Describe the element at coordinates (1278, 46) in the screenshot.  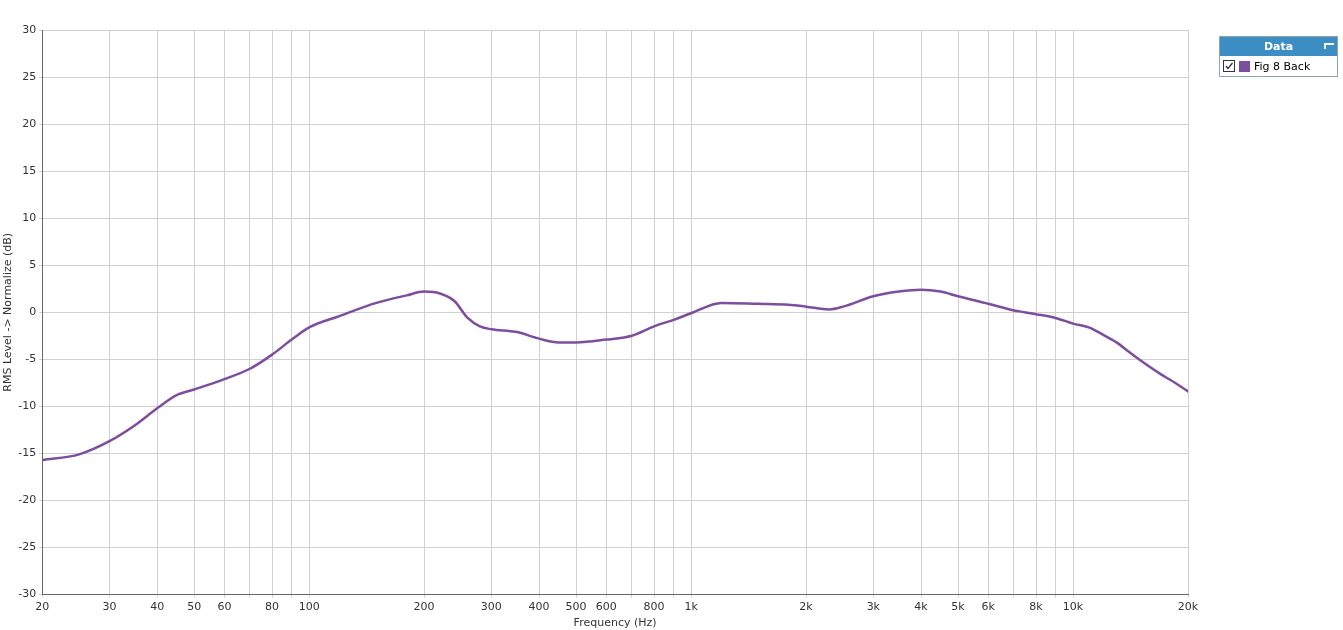
I see `legend-title: Data` at that location.